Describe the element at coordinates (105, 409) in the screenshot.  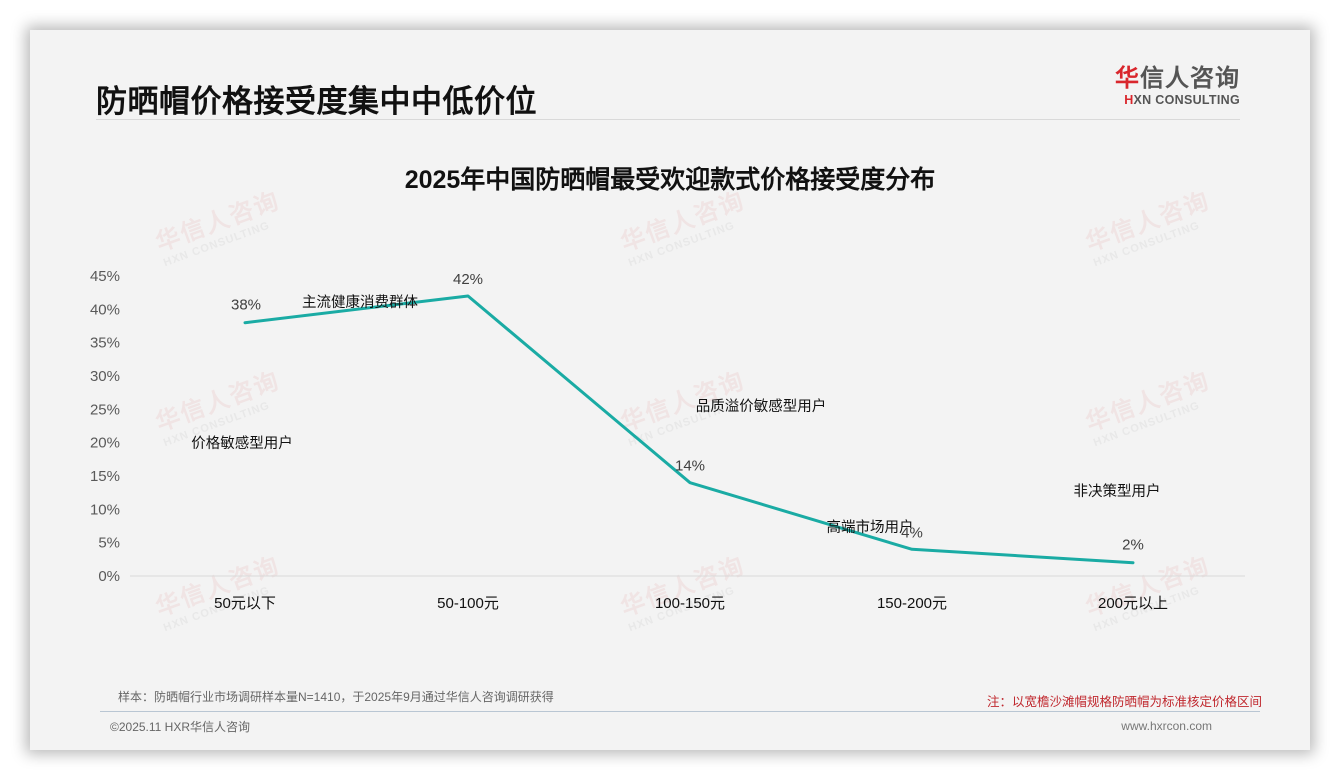
I see `y-tick-label: 25%` at that location.